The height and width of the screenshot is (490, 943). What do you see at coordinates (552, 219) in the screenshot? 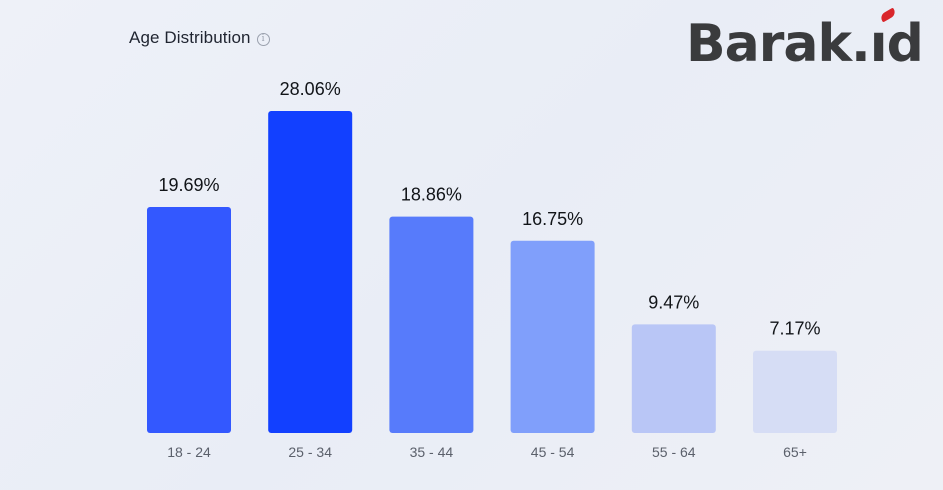
I see `bar-value-label: 16.75%` at bounding box center [552, 219].